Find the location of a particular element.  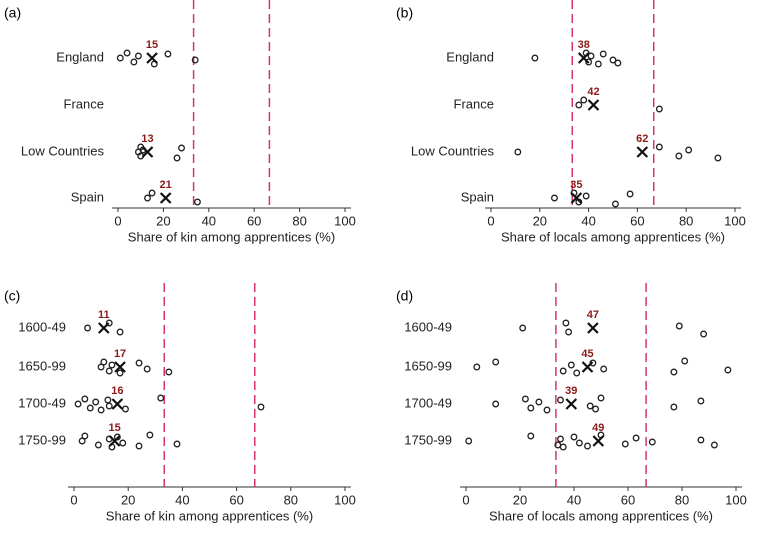

category-label: 1650-99 is located at coordinates (42, 365).